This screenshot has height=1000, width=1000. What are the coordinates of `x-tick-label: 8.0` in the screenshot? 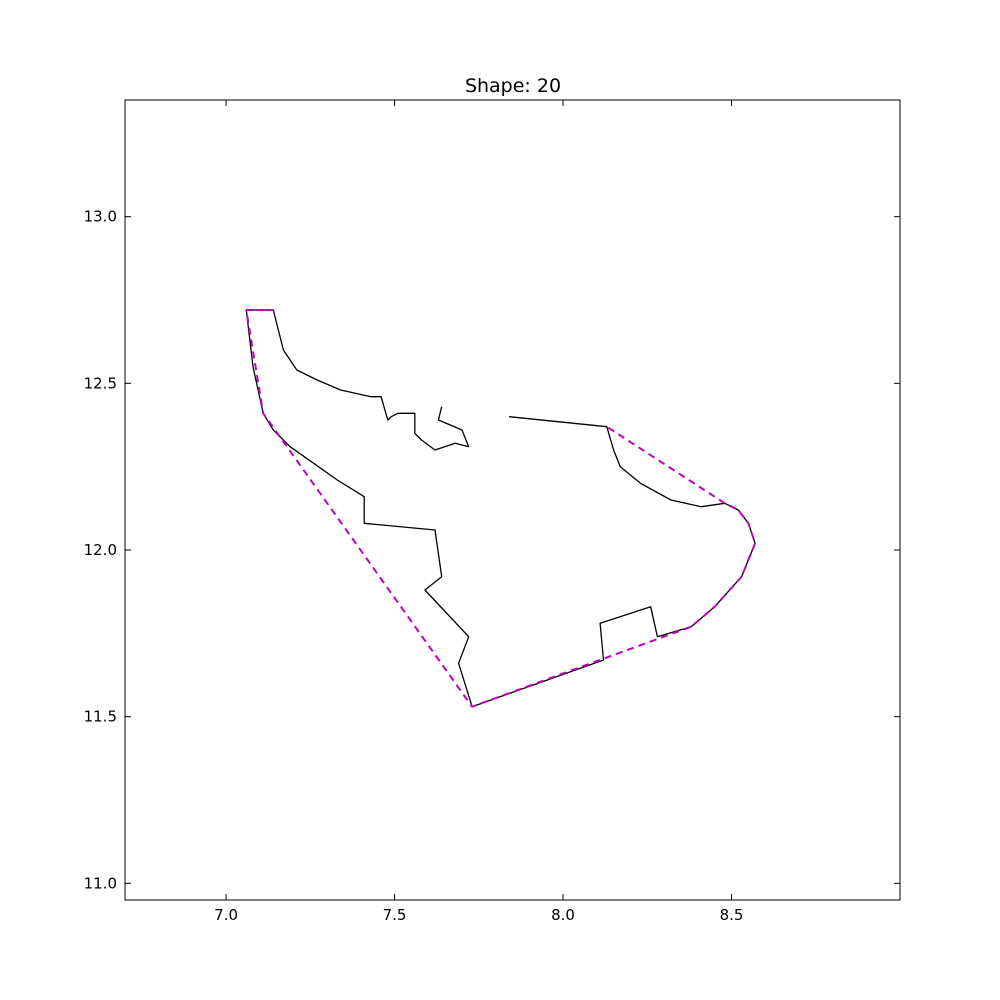 It's located at (563, 915).